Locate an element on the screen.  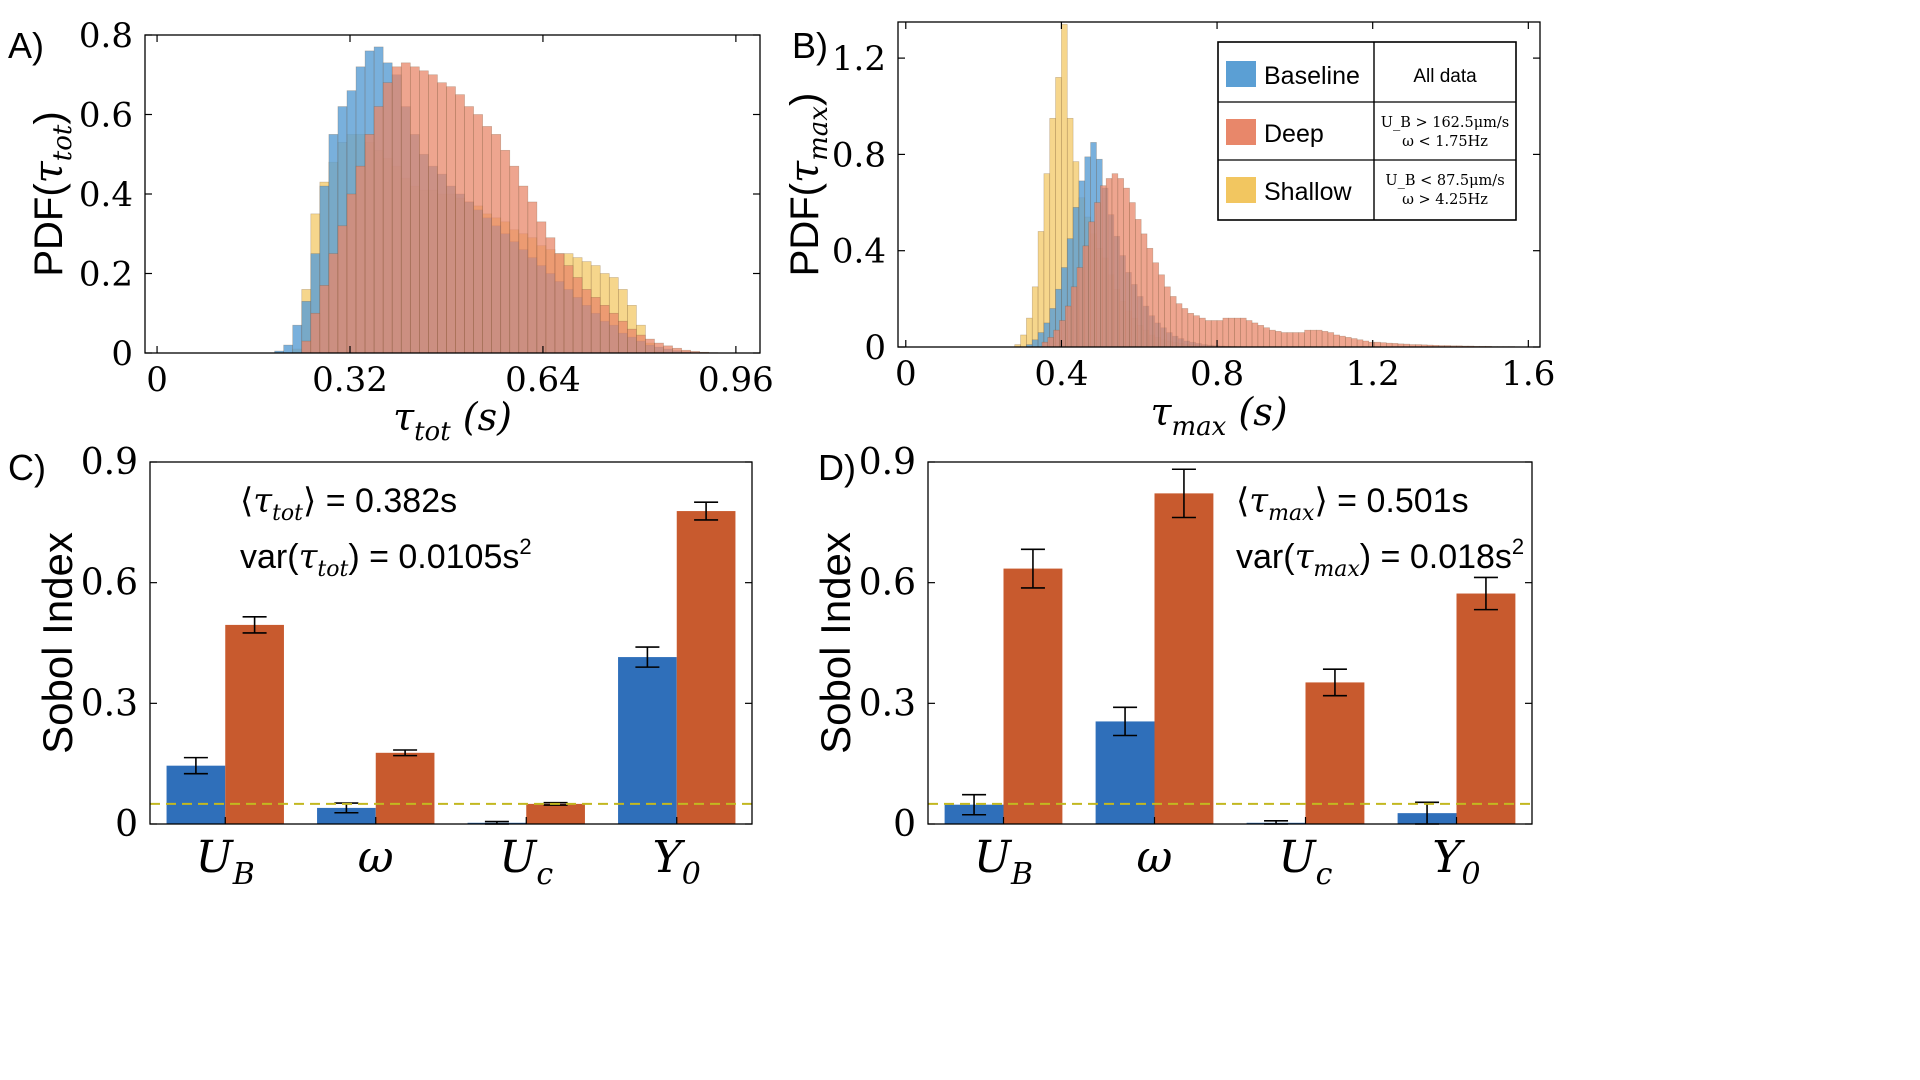
y-tick-label: 0.4 is located at coordinates (106, 195).